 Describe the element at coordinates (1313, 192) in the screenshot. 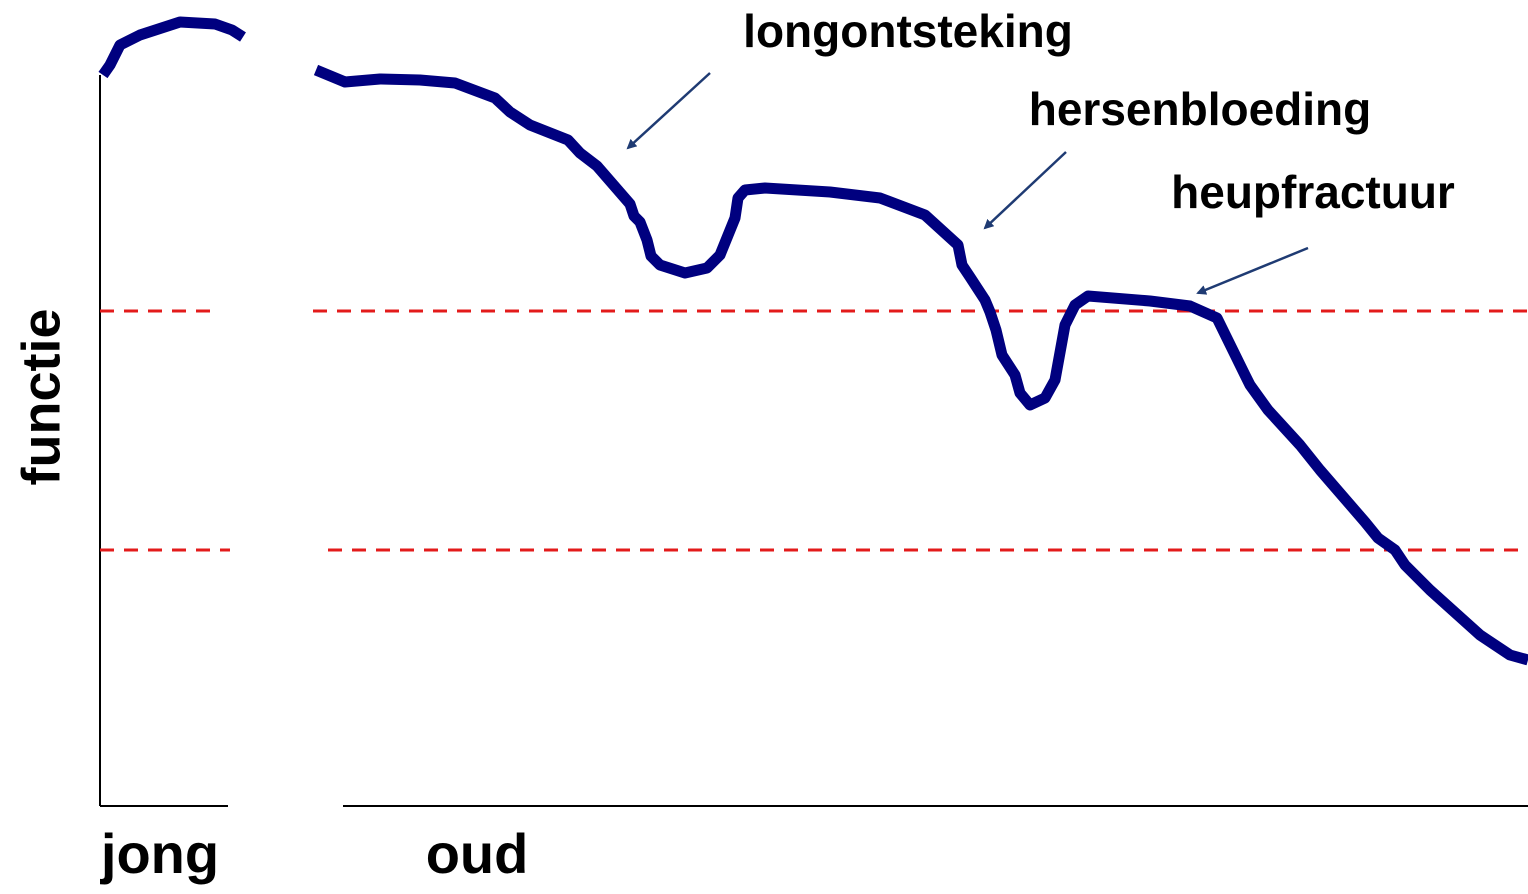

I see `annotation: heupfractuur` at that location.